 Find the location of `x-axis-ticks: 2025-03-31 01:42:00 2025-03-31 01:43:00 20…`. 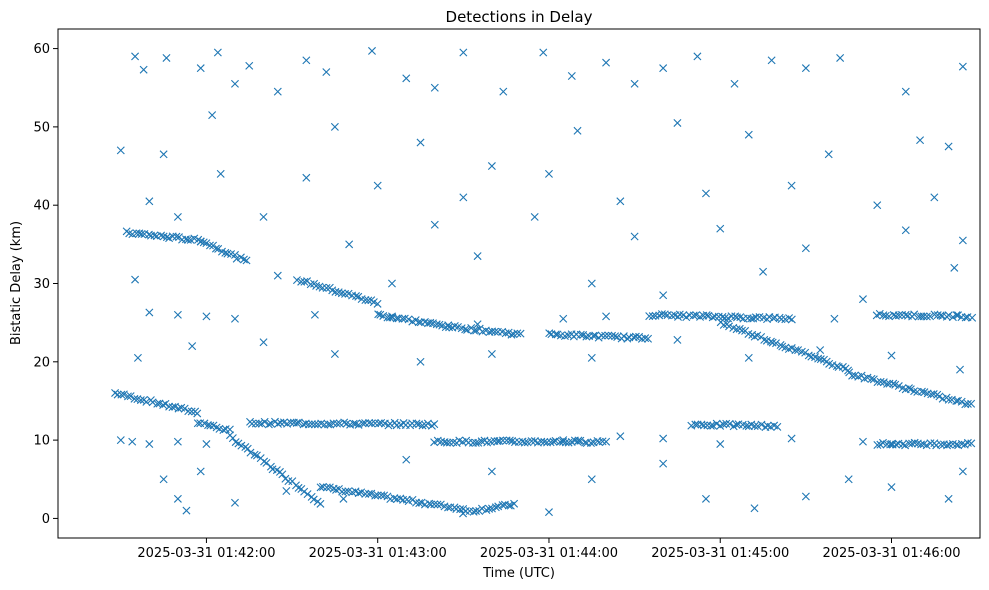

x-axis-ticks: 2025-03-31 01:42:00 2025-03-31 01:43:00 20… is located at coordinates (549, 549).